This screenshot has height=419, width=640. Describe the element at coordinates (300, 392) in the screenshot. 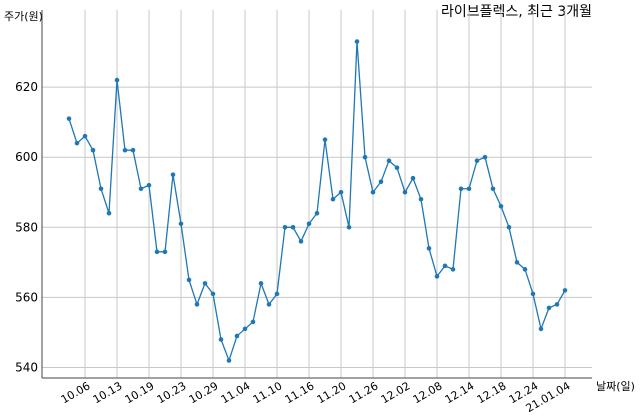

I see `x-tick-label: 11.16` at that location.